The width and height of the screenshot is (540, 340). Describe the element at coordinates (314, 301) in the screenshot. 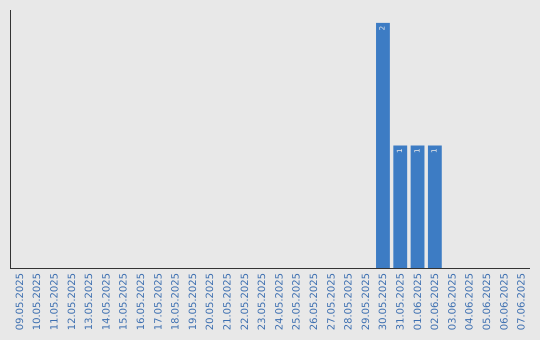

I see `x-tick-label: 26.05.2025` at that location.